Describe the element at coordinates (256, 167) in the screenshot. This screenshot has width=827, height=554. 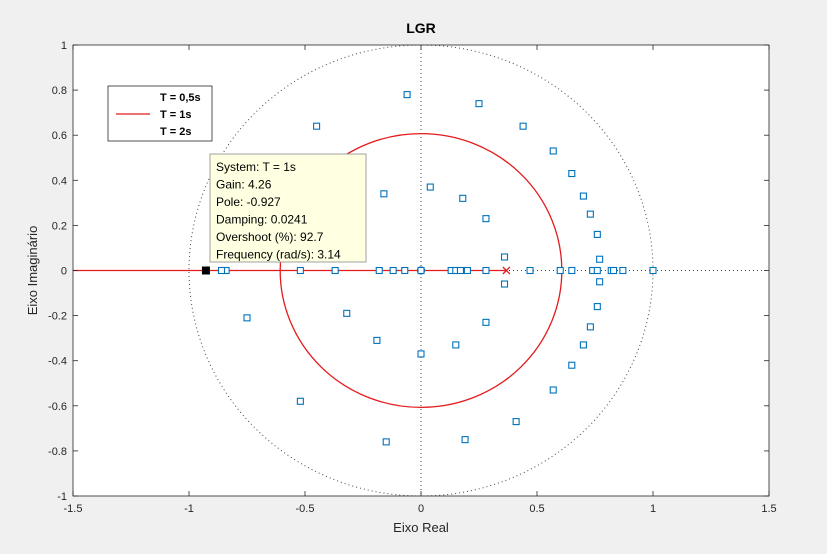
I see `datatip-line: System: T = 1s` at that location.